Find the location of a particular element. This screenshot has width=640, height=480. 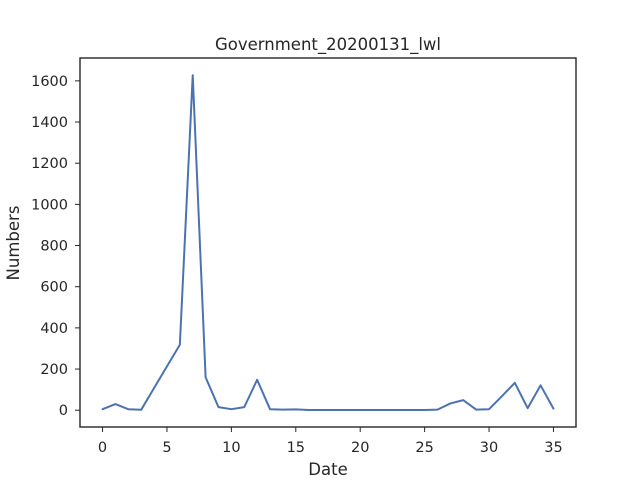

y-tick-label: 400 is located at coordinates (54, 329).